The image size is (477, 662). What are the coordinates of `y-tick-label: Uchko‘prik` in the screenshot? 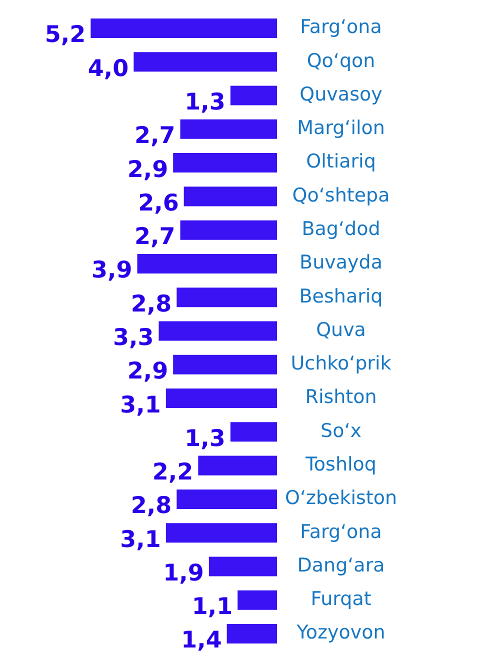 It's located at (341, 363).